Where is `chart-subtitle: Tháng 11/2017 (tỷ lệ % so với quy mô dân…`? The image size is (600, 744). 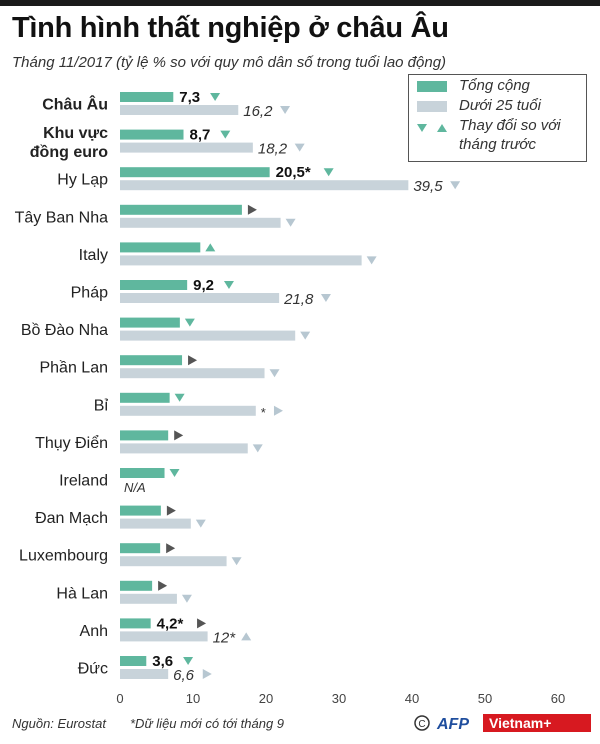 chart-subtitle: Tháng 11/2017 (tỷ lệ % so với quy mô dân… is located at coordinates (229, 62).